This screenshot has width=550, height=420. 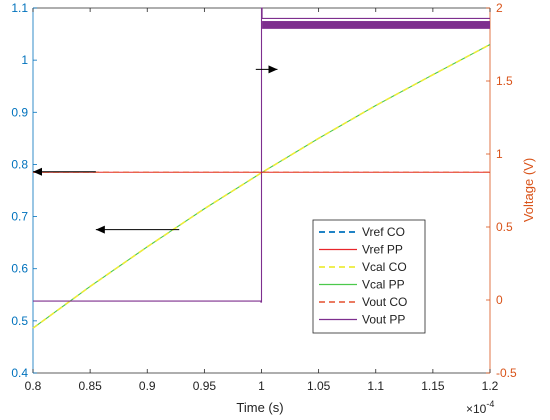 What do you see at coordinates (205, 386) in the screenshot?
I see `x-tick-label: 0.95` at bounding box center [205, 386].